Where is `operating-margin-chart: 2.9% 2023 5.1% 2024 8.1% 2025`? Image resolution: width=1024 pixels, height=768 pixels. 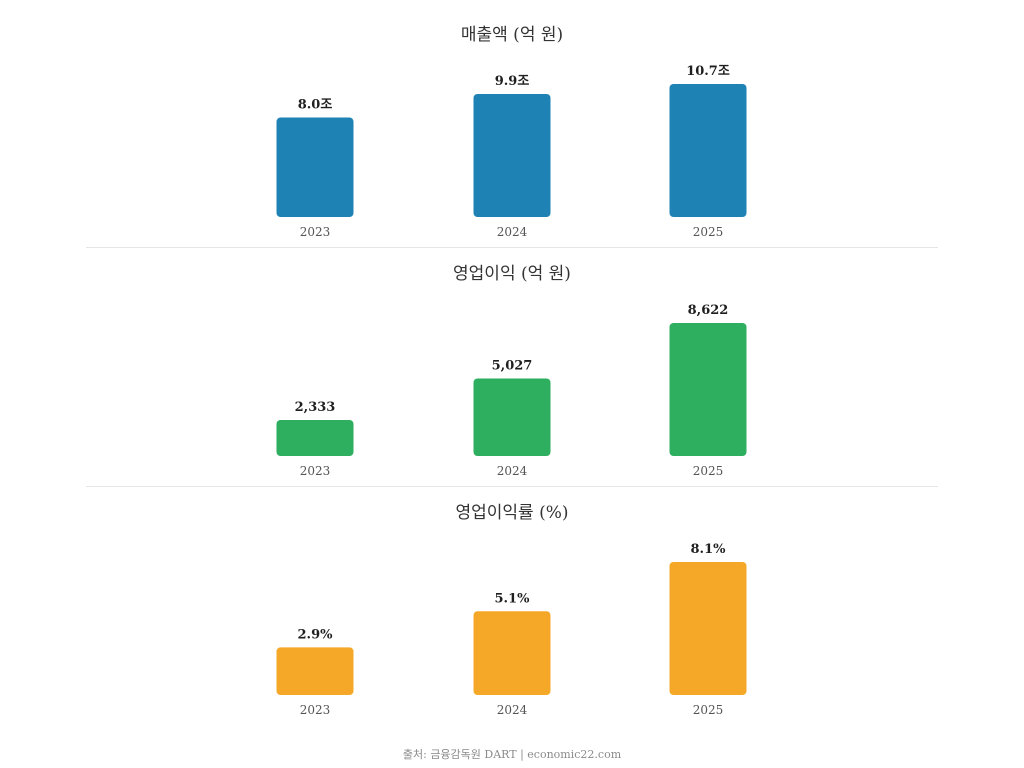
operating-margin-chart: 2.9% 2023 5.1% 2024 8.1% 2025 is located at coordinates (511, 629).